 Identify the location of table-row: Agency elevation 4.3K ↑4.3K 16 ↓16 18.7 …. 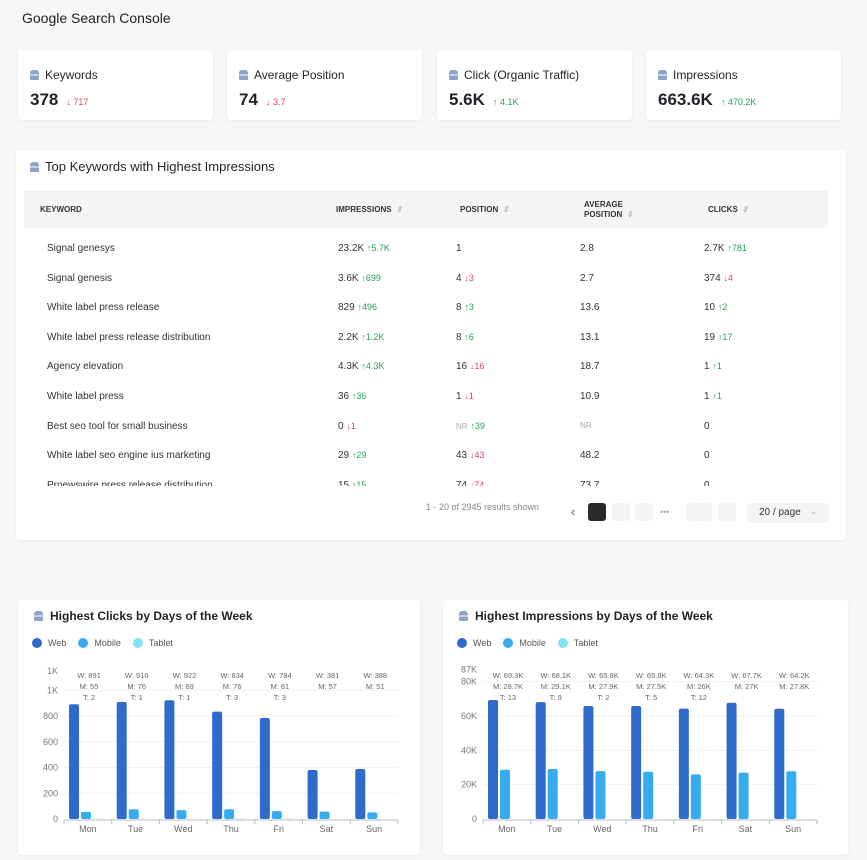
(426, 361).